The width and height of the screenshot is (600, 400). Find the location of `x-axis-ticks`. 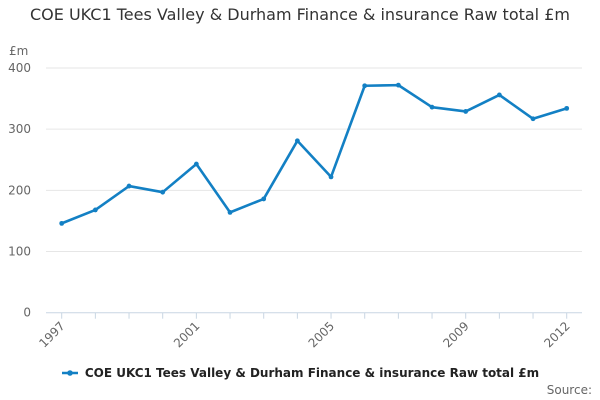

x-axis-ticks is located at coordinates (314, 315).